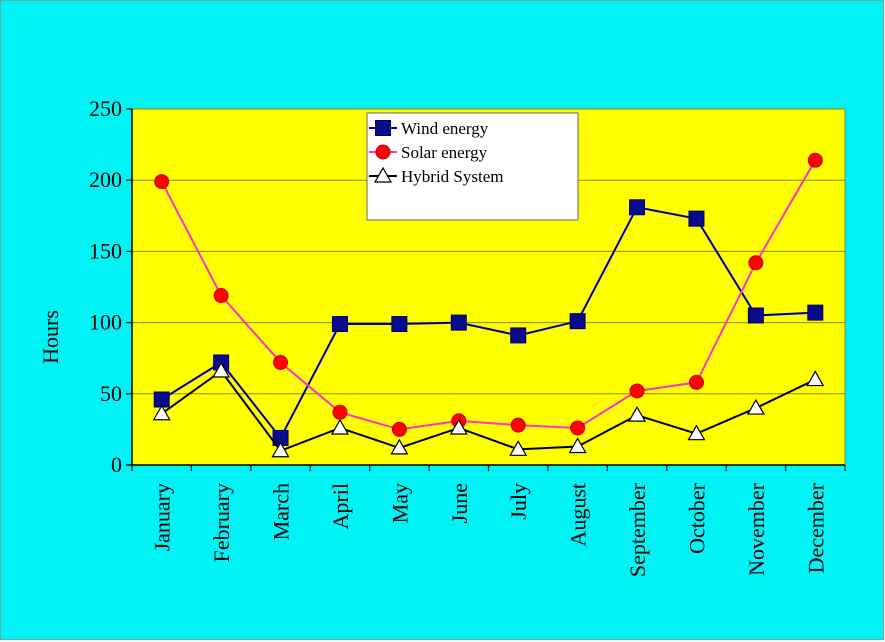  Describe the element at coordinates (221, 522) in the screenshot. I see `x-tick-label: February` at that location.